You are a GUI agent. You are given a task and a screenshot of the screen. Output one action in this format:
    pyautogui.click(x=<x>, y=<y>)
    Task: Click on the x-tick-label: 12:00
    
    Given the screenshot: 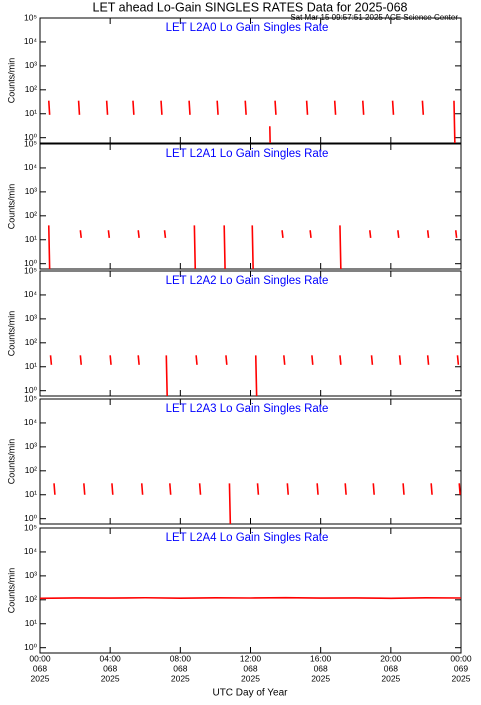 What is the action you would take?
    pyautogui.click(x=251, y=658)
    